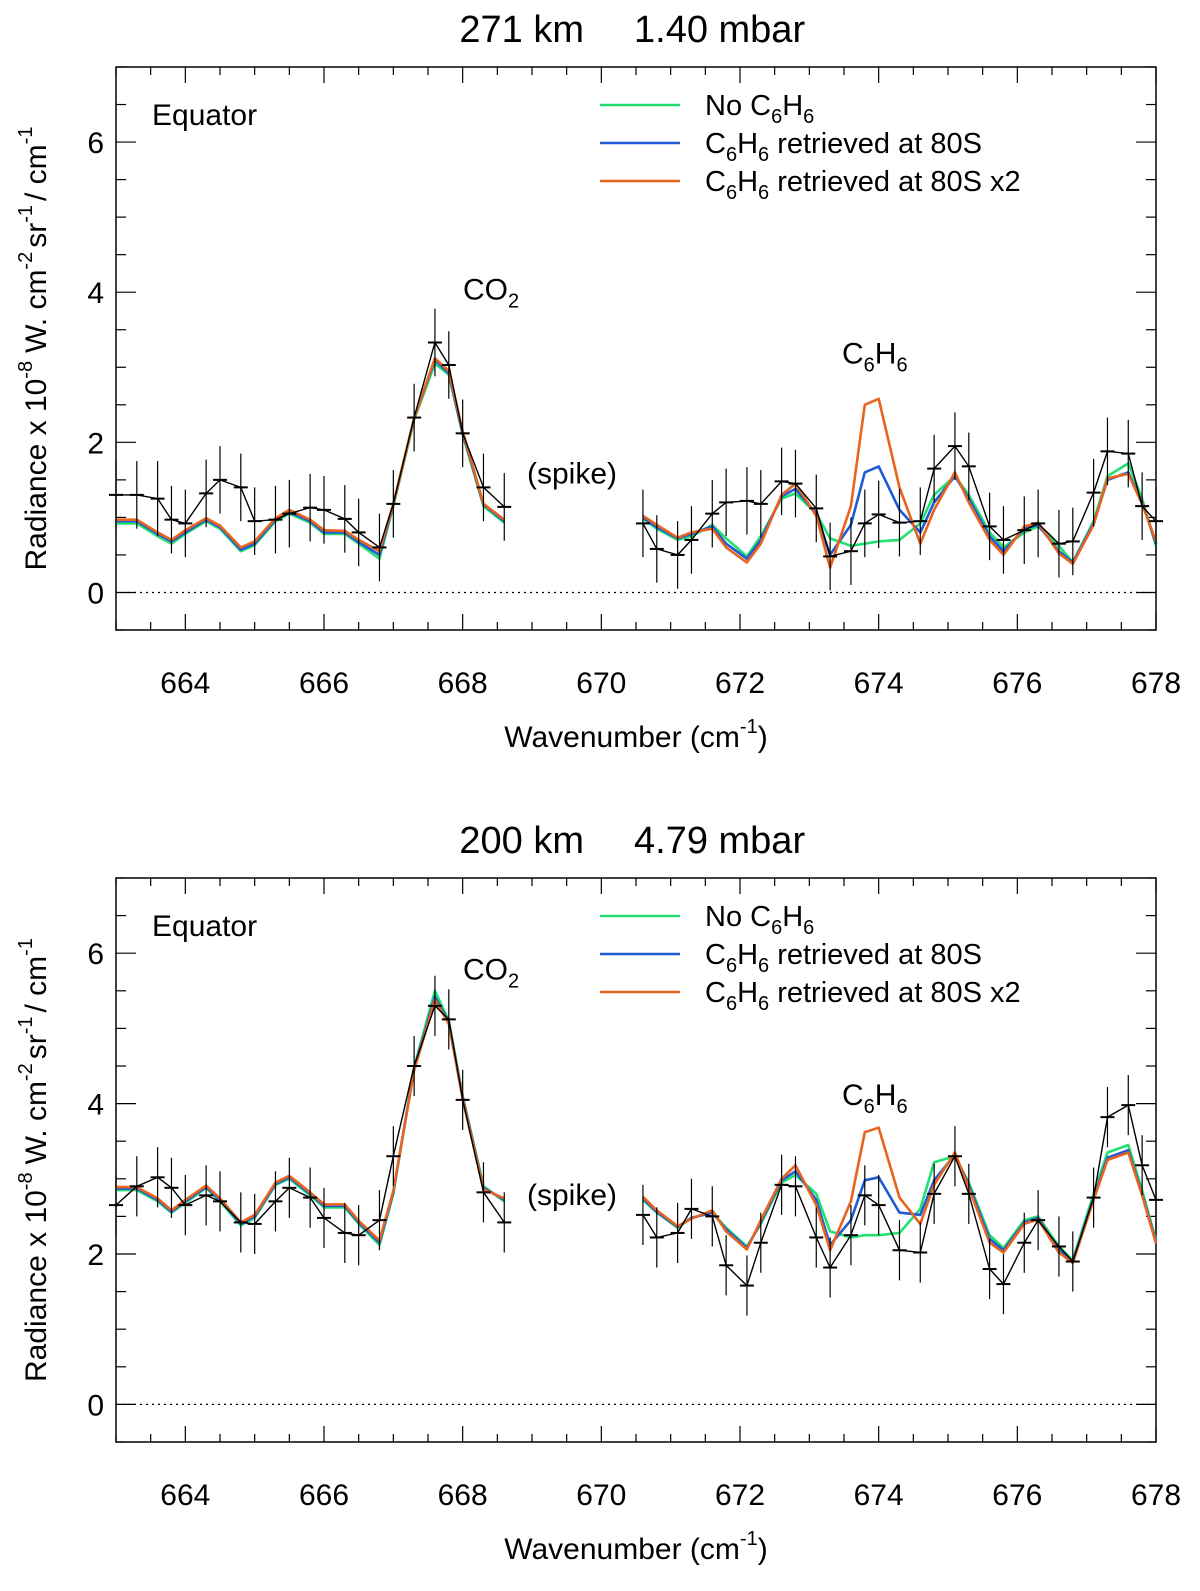 The image size is (1200, 1591). Describe the element at coordinates (719, 30) in the screenshot. I see `chart-title-pressure: 1.40 mbar` at that location.